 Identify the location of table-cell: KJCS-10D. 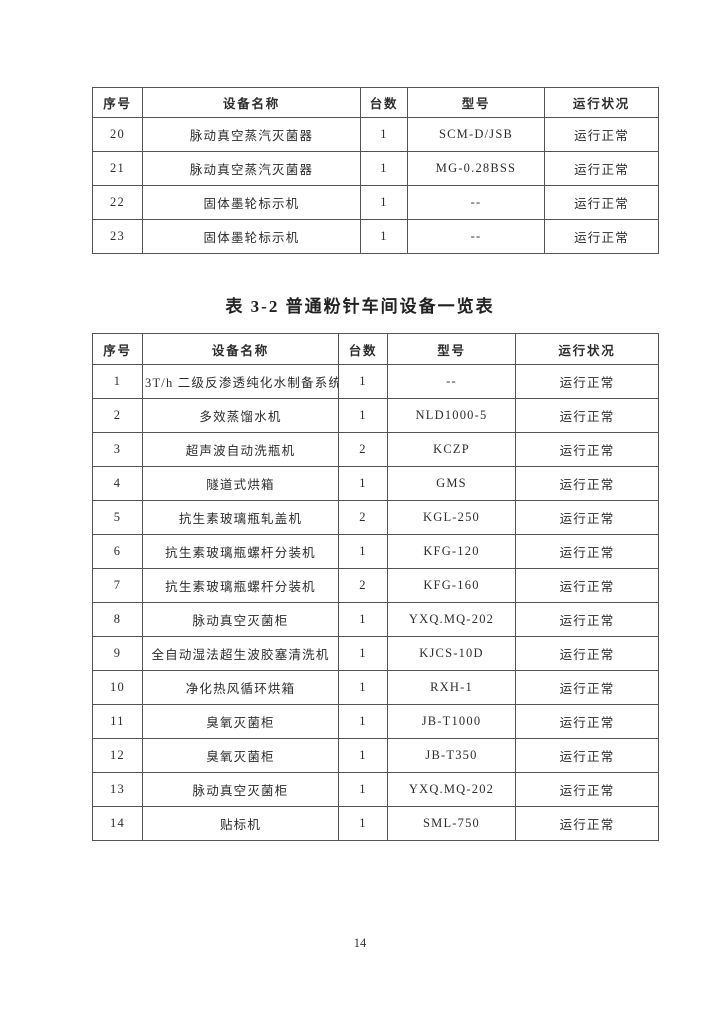
(451, 653).